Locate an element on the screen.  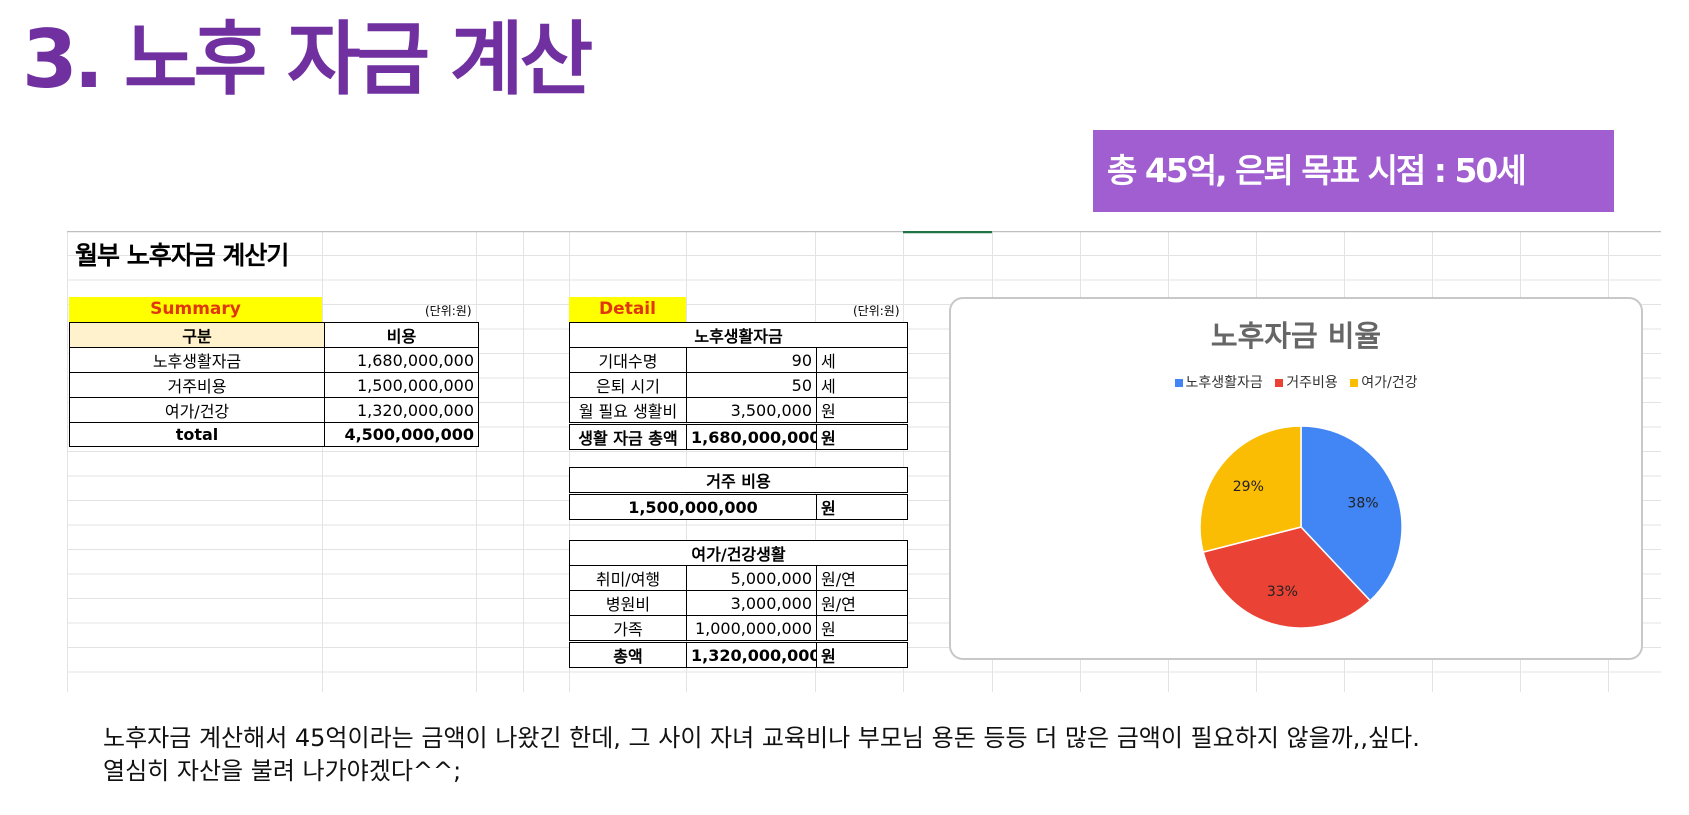
detail-value: 1,000,000,000 is located at coordinates (751, 628).